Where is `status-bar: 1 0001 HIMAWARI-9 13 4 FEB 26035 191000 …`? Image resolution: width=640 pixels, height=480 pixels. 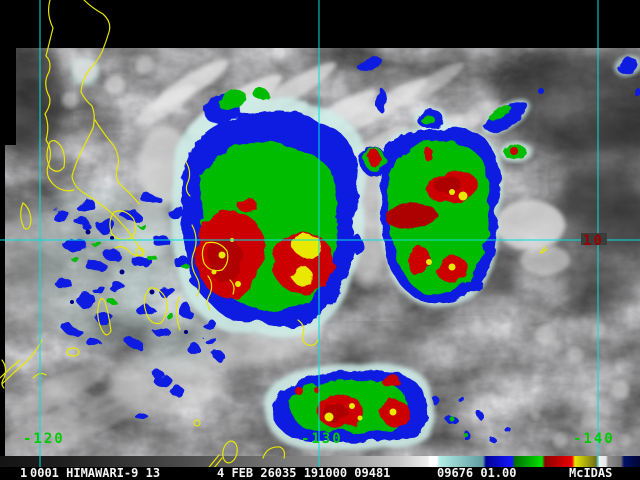
status-bar: 1 0001 HIMAWARI-9 13 4 FEB 26035 191000 … is located at coordinates (320, 473).